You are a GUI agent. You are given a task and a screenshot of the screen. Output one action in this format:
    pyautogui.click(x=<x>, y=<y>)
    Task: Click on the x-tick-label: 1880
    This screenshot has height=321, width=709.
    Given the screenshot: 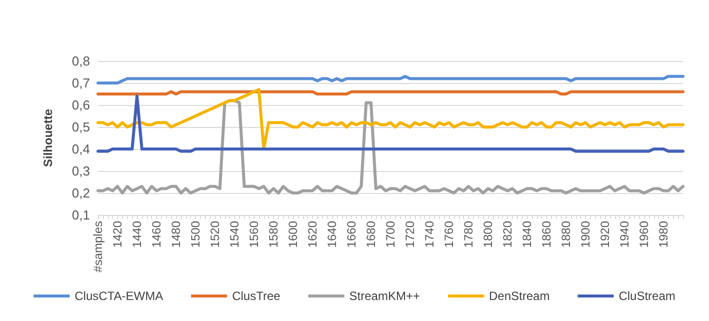 What is the action you would take?
    pyautogui.click(x=566, y=234)
    